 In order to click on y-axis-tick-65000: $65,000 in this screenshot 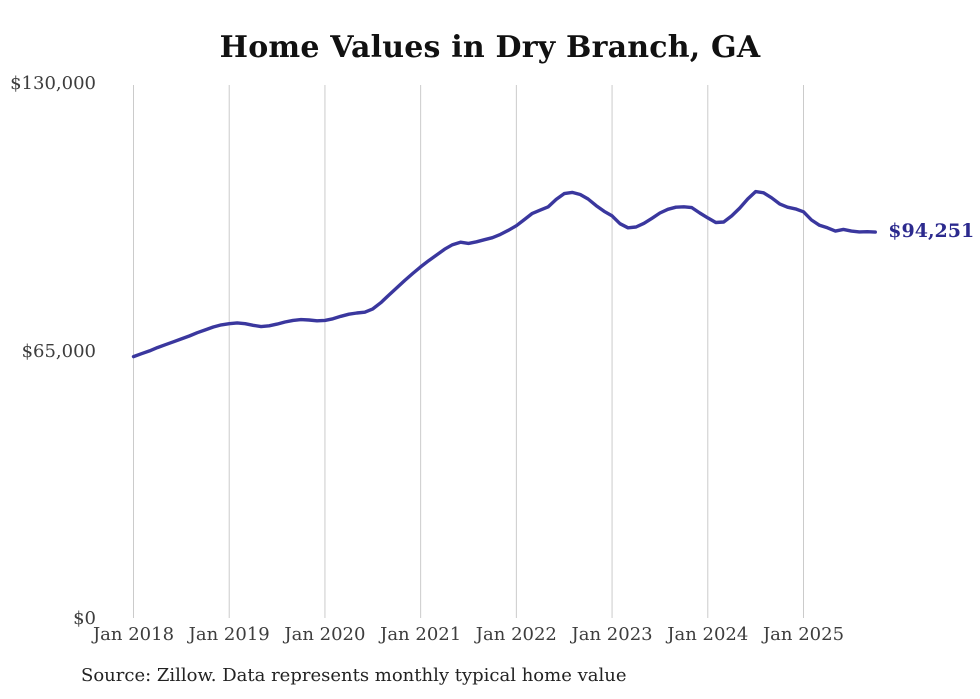, I will do `click(48, 351)`.